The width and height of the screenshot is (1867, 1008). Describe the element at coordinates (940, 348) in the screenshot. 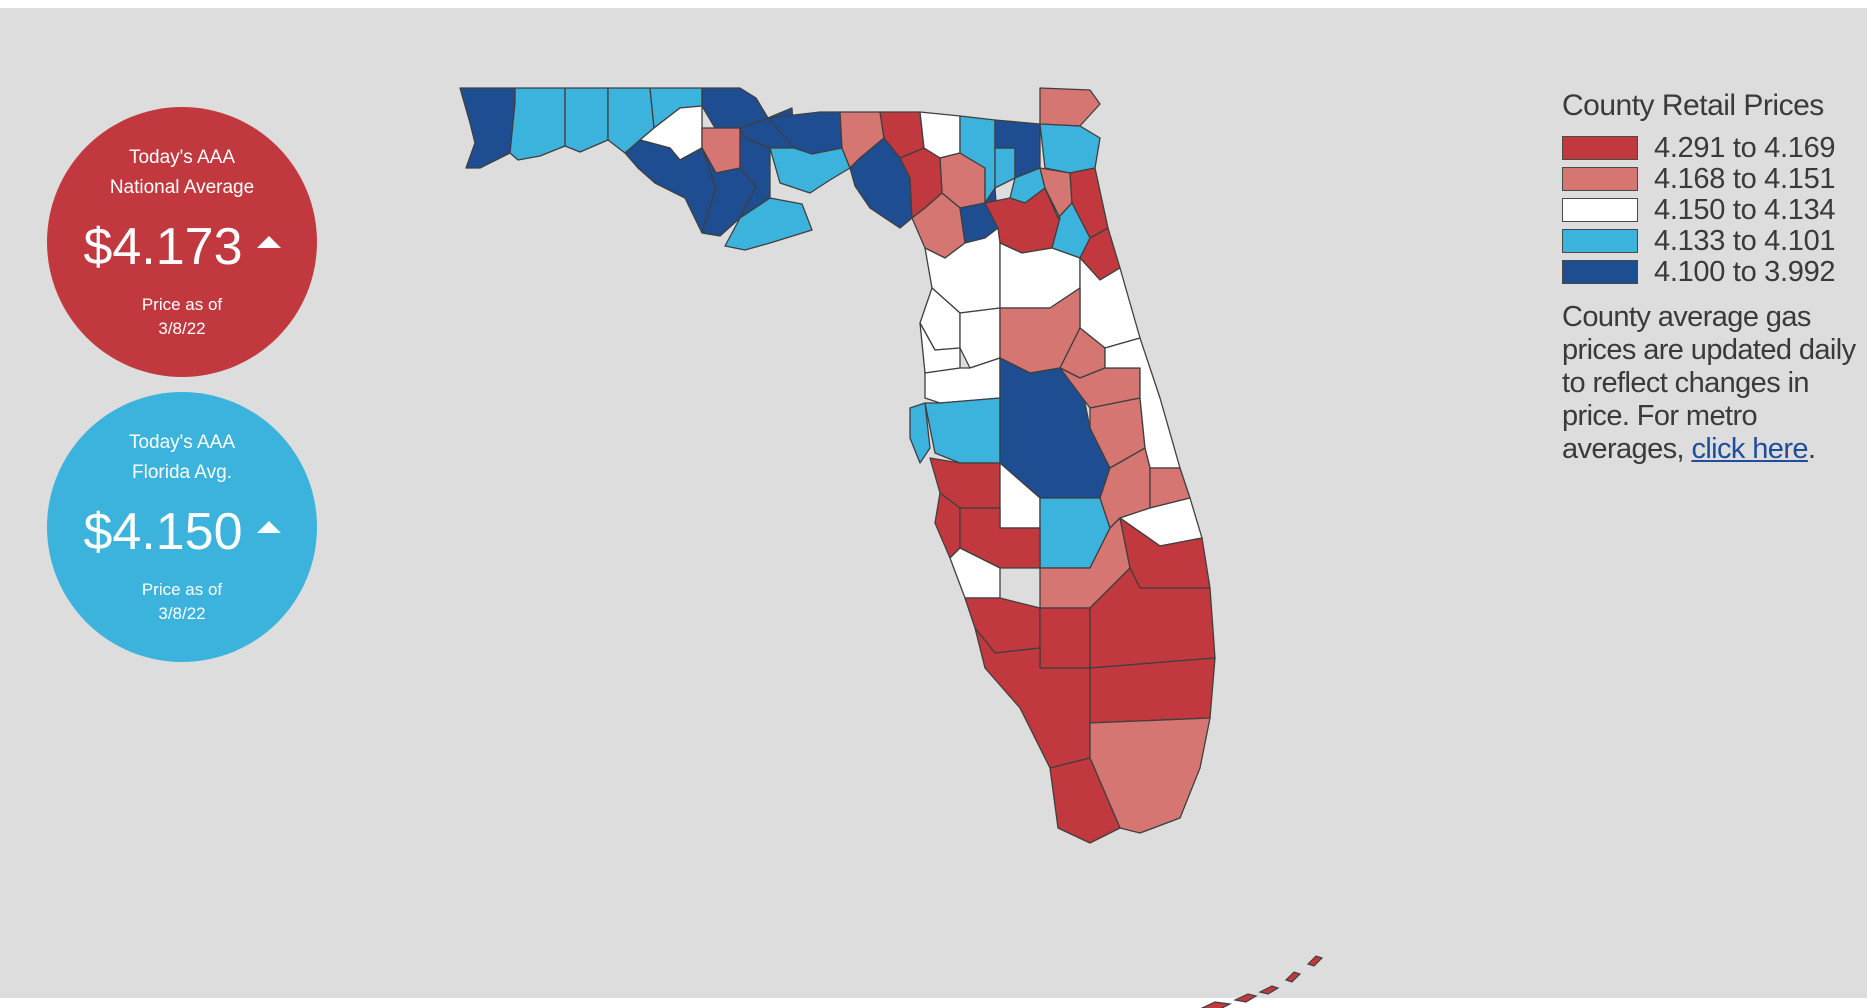

I see `county-hernando: Hernando` at that location.